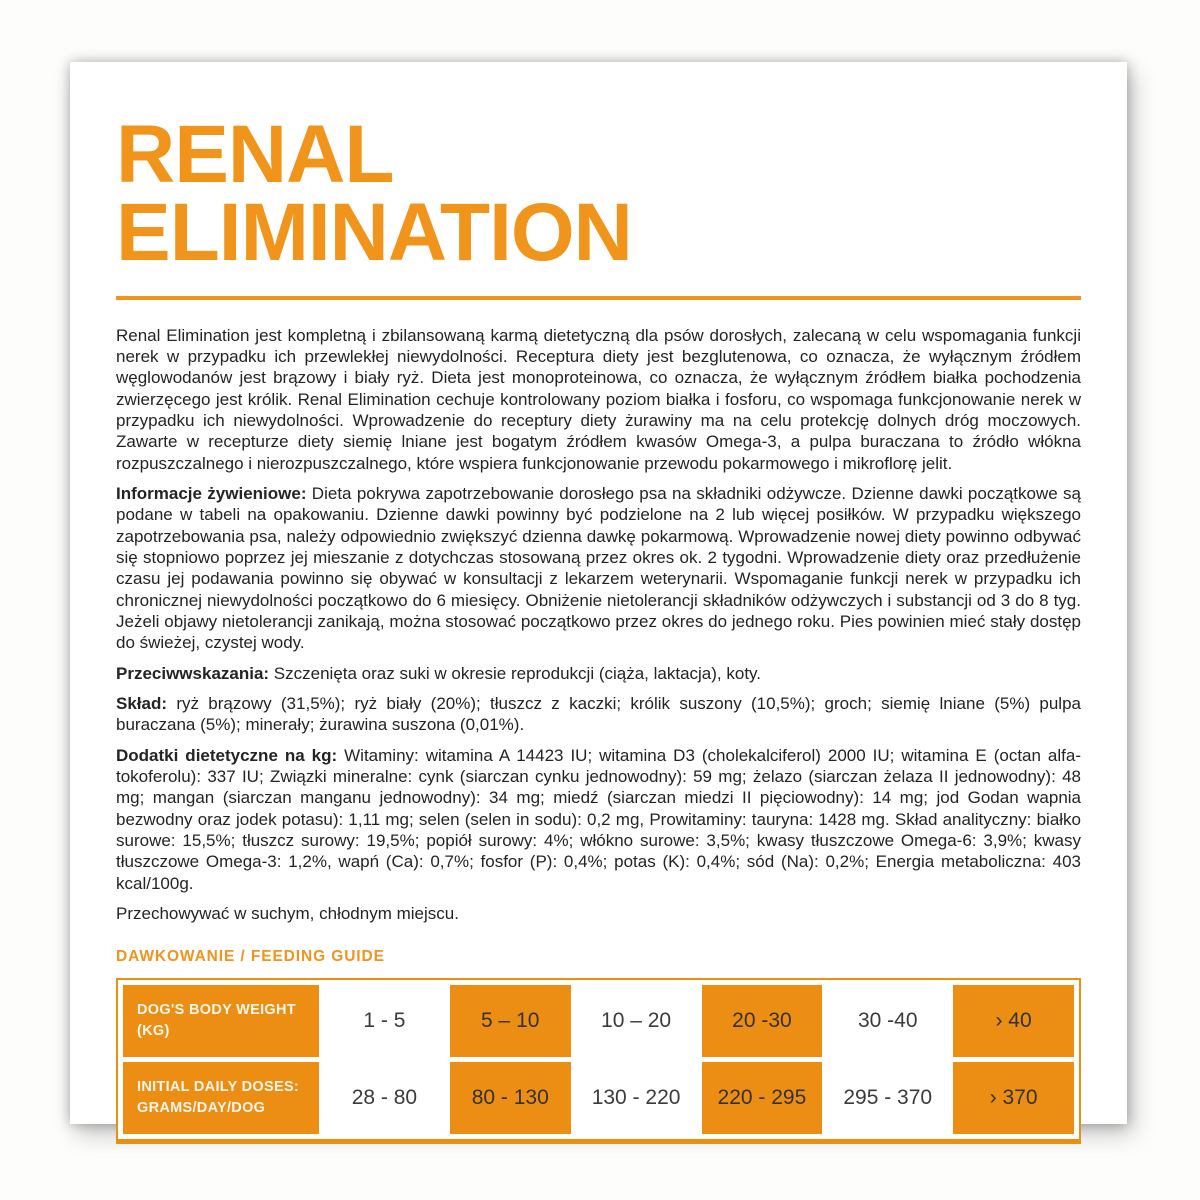  Describe the element at coordinates (374, 232) in the screenshot. I see `page-title-line2: ELIMINATION` at that location.